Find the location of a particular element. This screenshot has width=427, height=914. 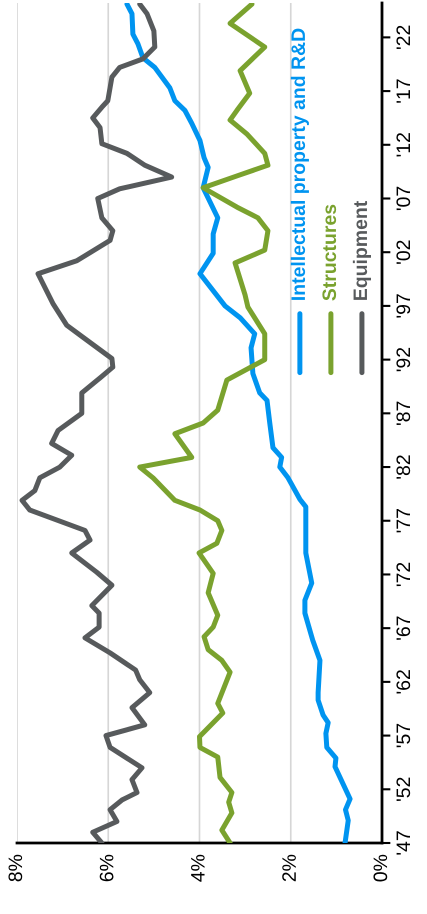

y-tick-label: '97 is located at coordinates (403, 306).